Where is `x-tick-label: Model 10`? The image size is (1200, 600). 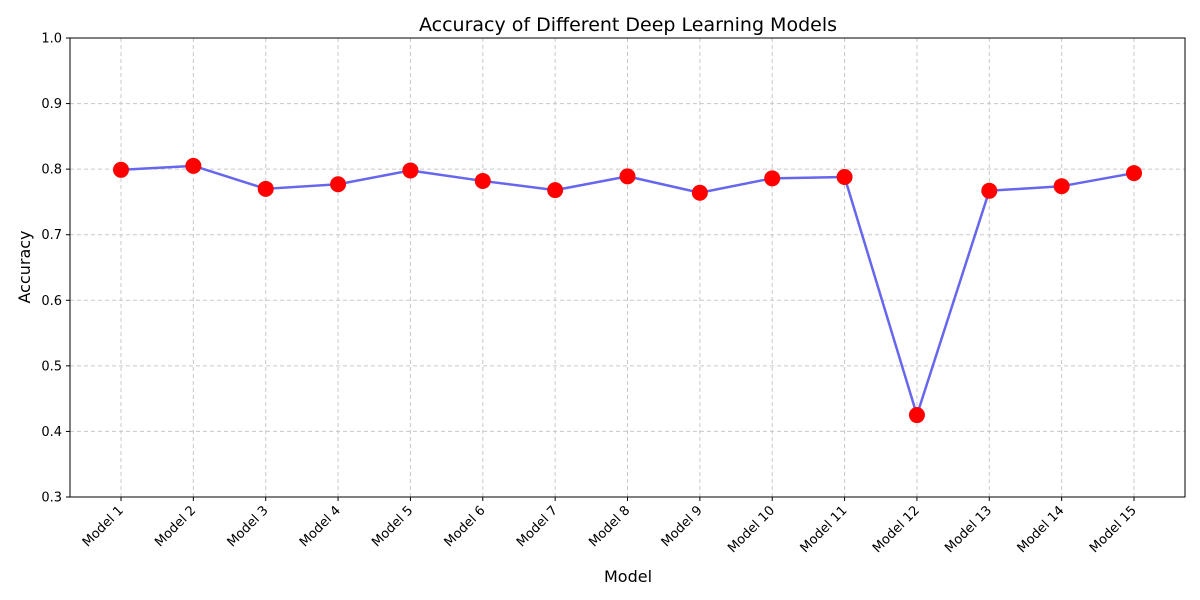
x-tick-label: Model 10 is located at coordinates (751, 529).